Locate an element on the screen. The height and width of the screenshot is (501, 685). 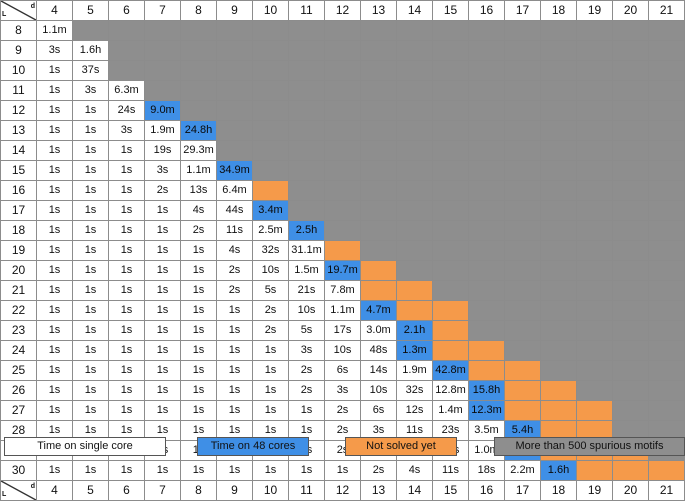
row-header-l-11: 11 is located at coordinates (18, 90).